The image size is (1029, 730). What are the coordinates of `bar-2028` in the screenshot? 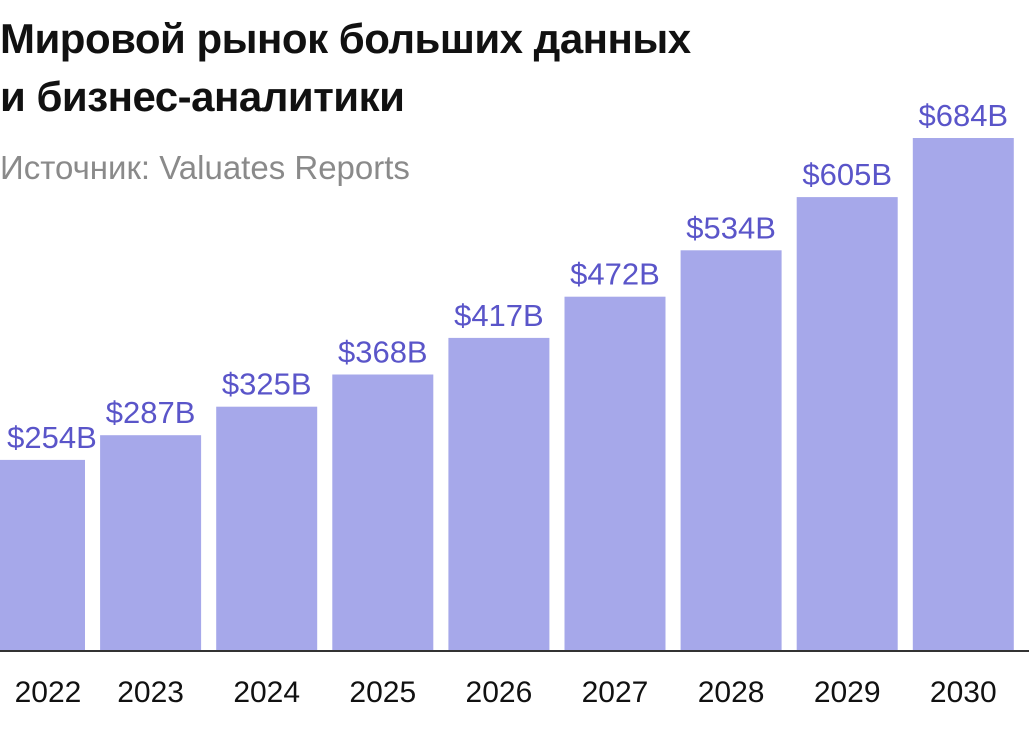 It's located at (731, 450).